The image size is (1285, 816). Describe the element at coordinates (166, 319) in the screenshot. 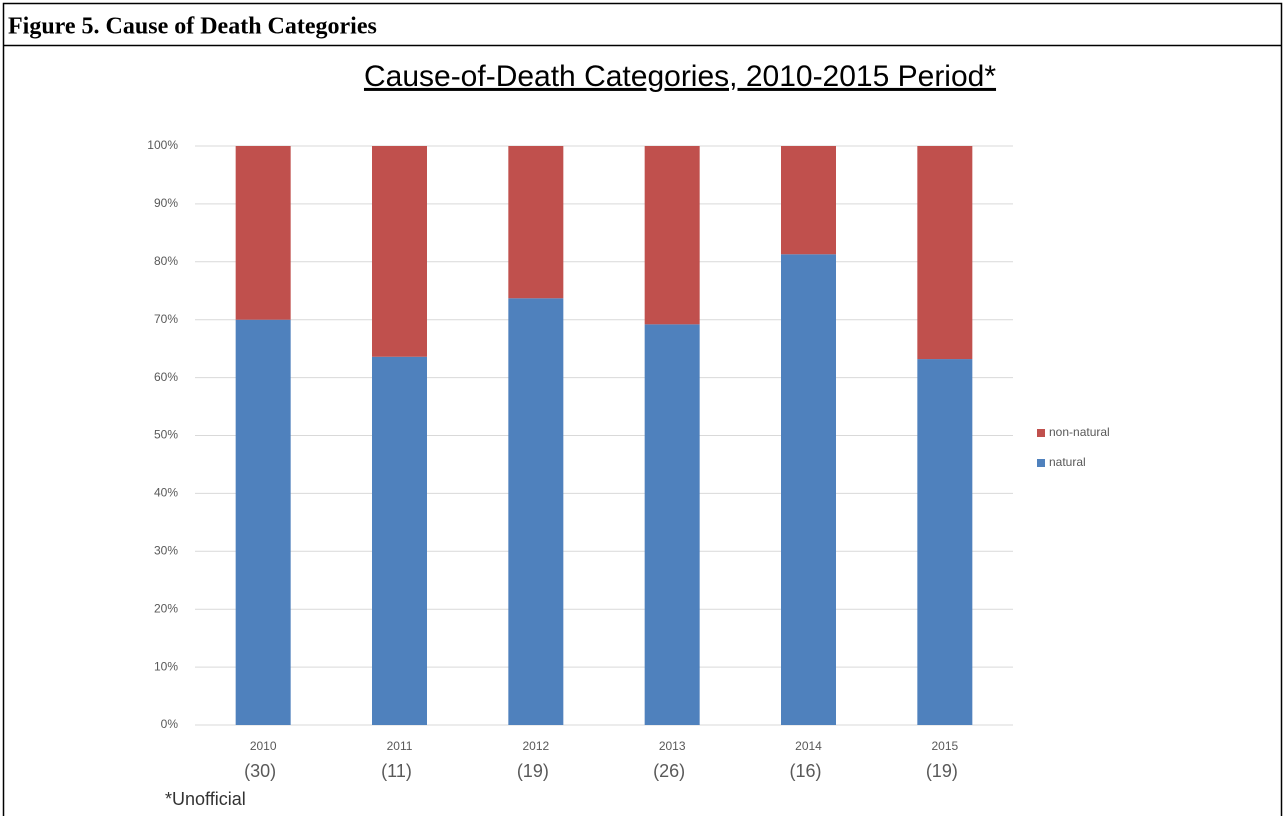

I see `y-tick-label: 70%` at that location.